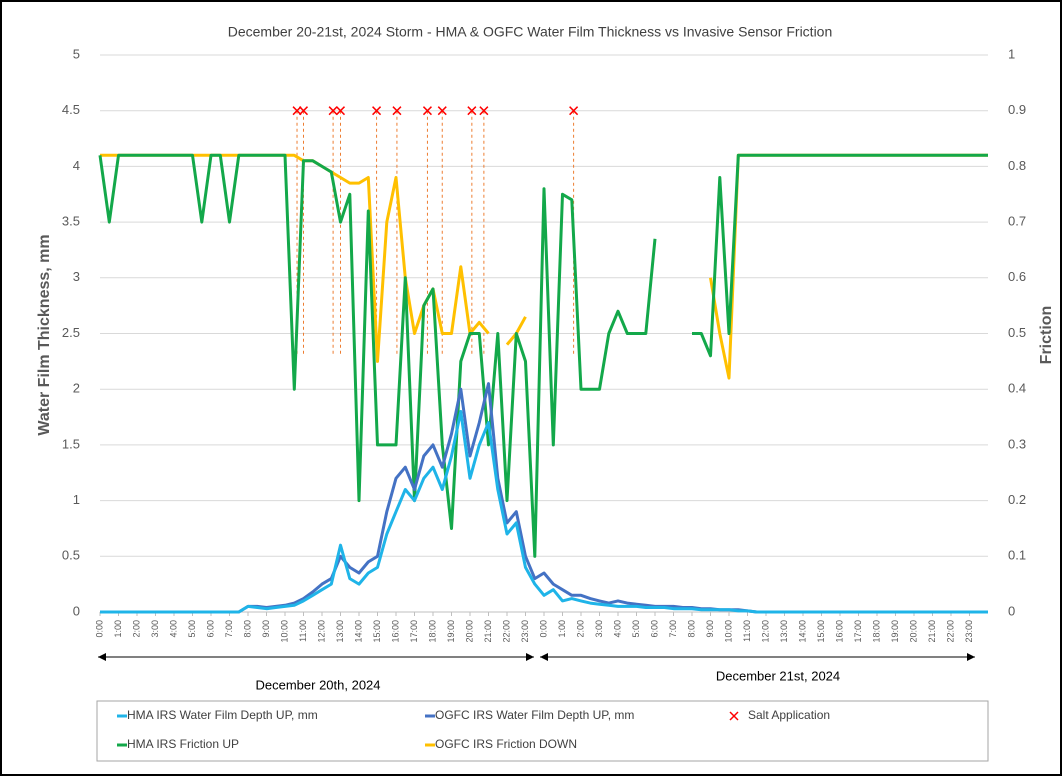  Describe the element at coordinates (1011, 53) in the screenshot. I see `y2-tick-label: 1` at that location.